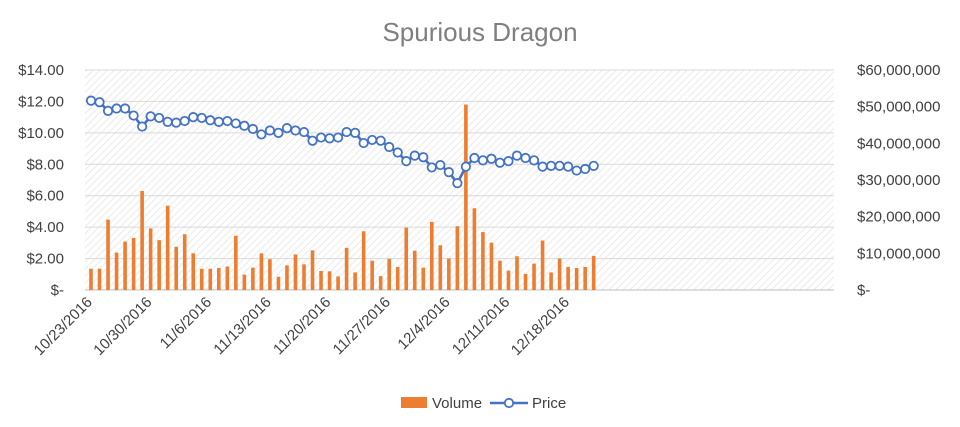  I want to click on left-tick-label: $4.00, so click(45, 227).